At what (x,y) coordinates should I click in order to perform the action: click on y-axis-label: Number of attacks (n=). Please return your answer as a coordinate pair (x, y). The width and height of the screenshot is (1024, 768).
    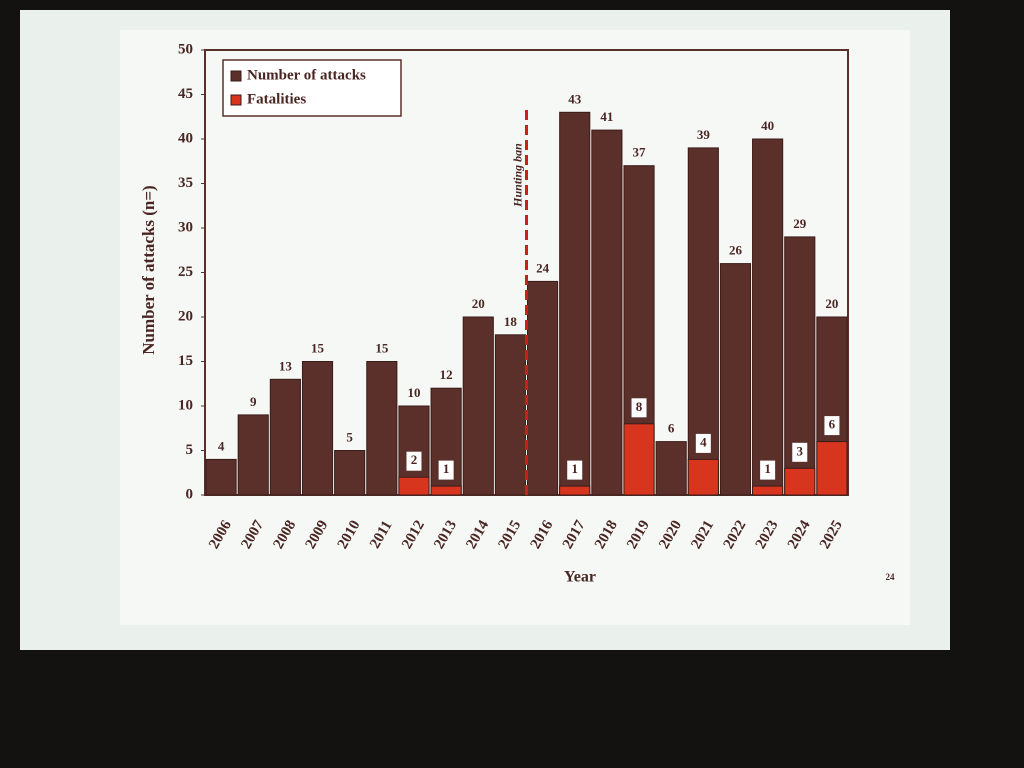
    Looking at the image, I should click on (148, 269).